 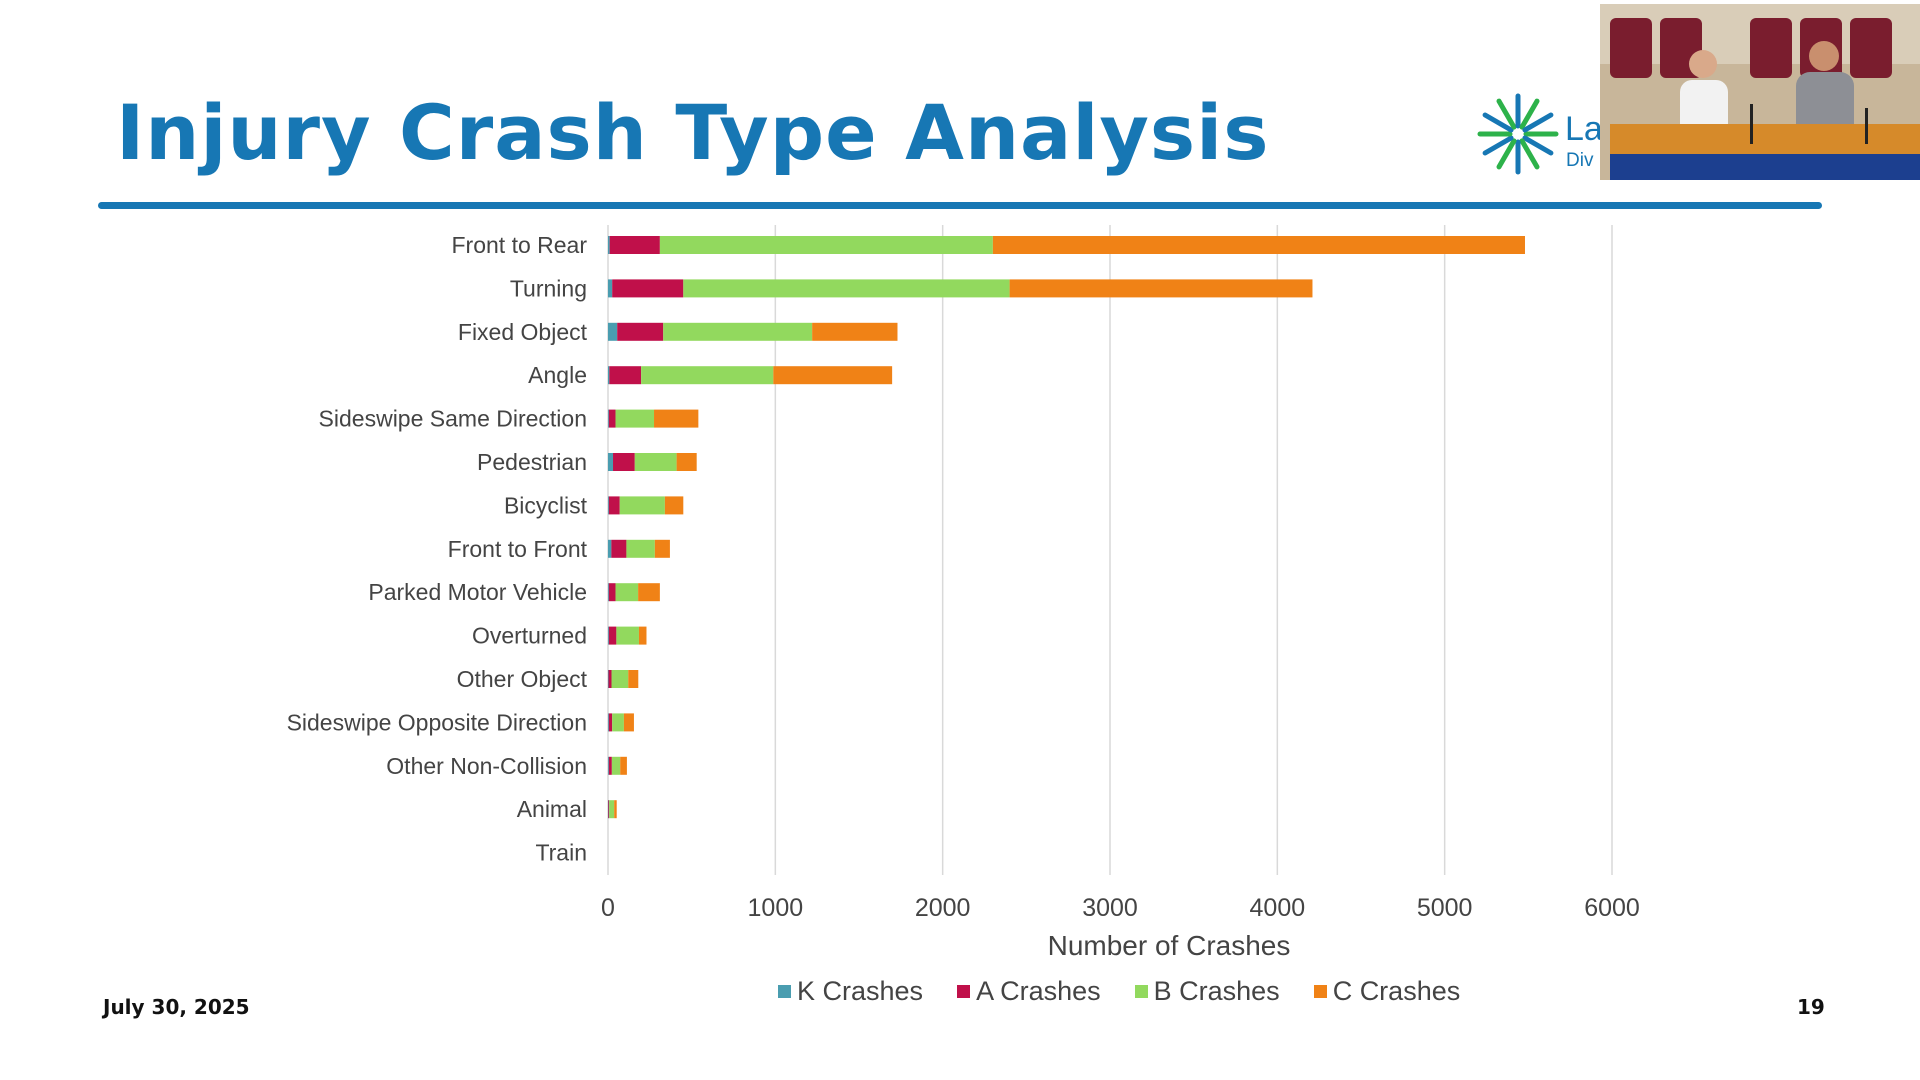 I want to click on x-tick-label: 2000, so click(x=943, y=908).